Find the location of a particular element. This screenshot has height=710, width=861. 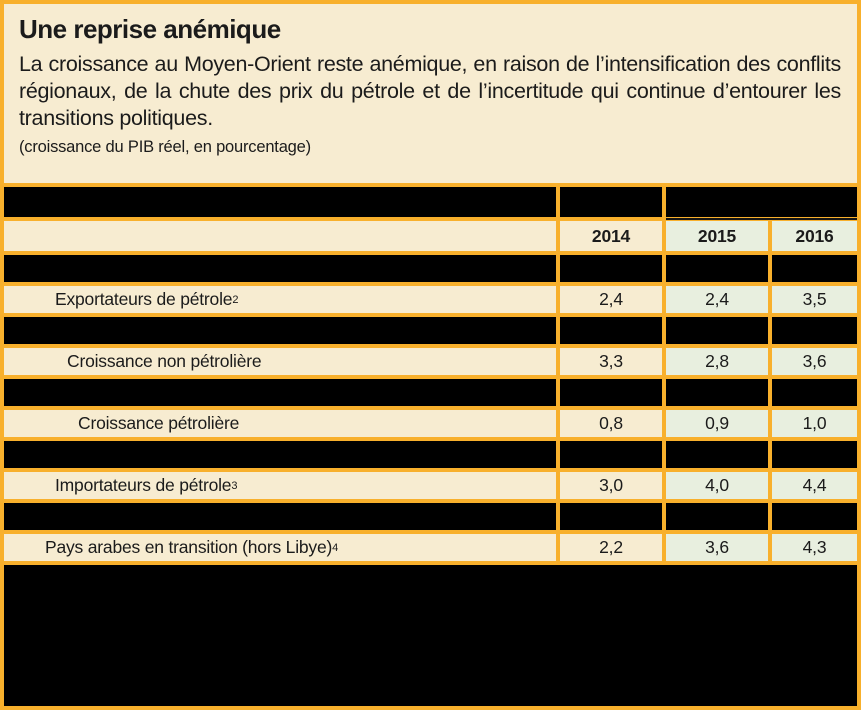

value-2014: 2,4 is located at coordinates (611, 299).